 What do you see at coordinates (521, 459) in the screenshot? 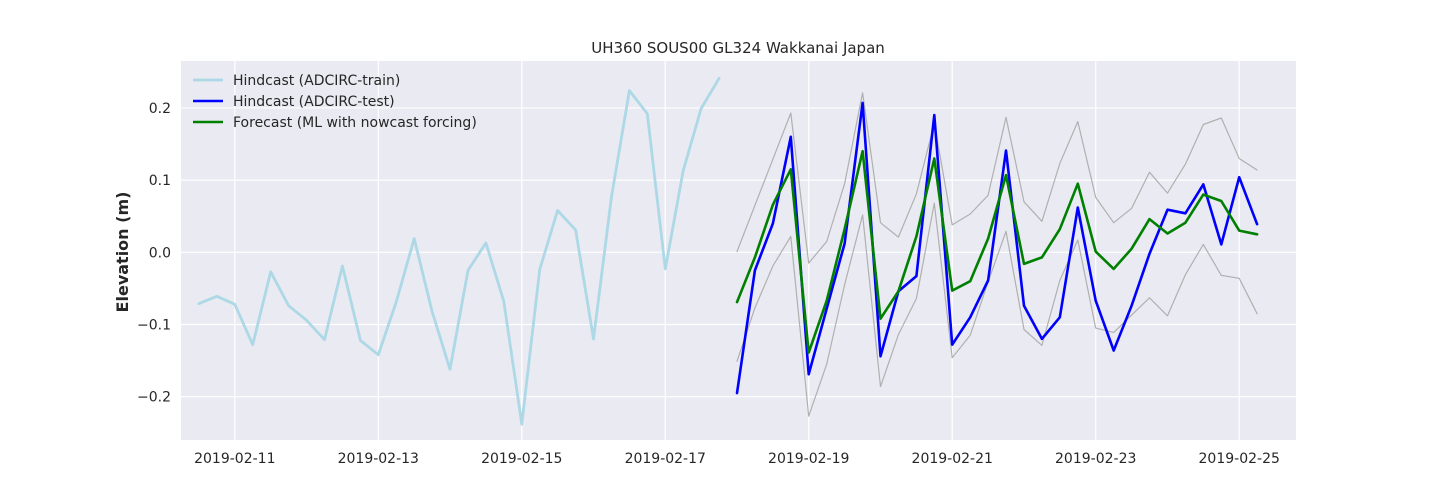
I see `x-tick-label: 2019-02-15` at bounding box center [521, 459].